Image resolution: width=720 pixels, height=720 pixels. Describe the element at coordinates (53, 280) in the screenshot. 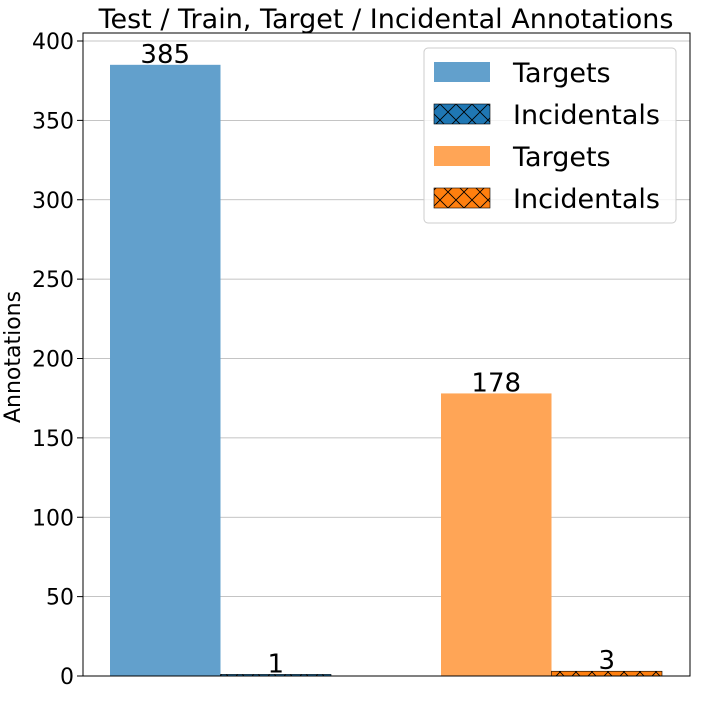

I see `y-tick-label: 250` at that location.